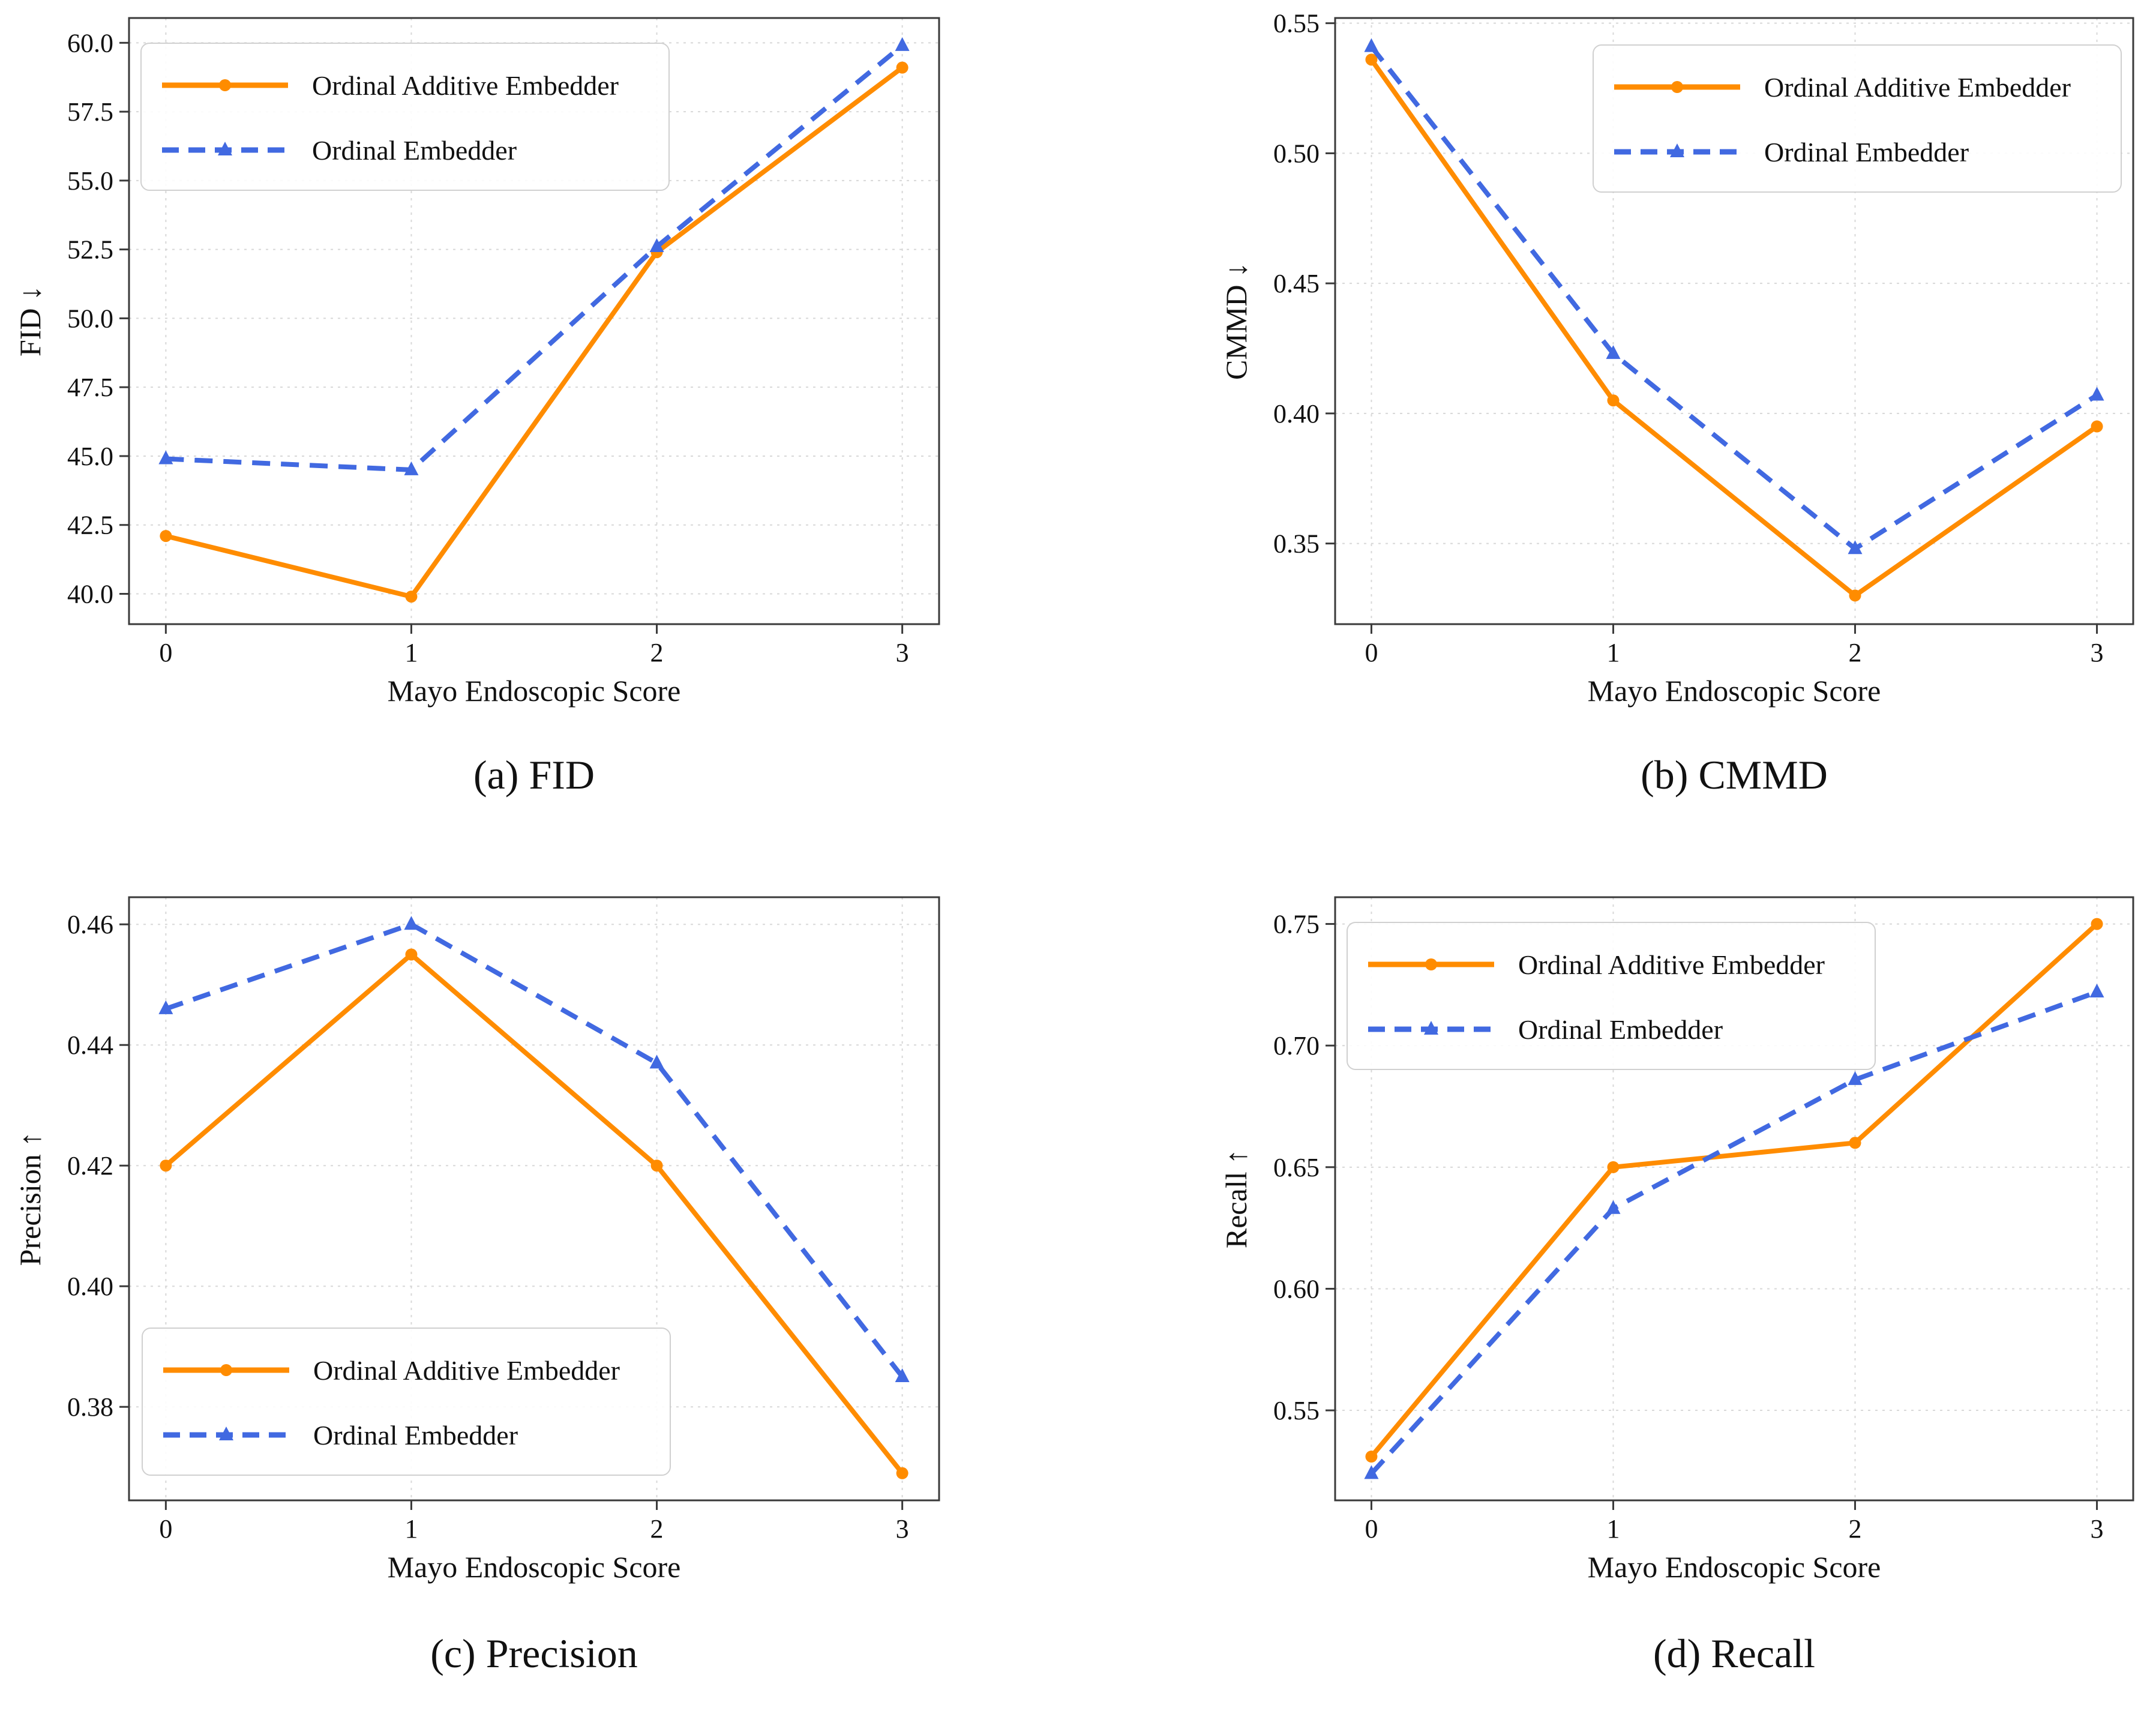 The height and width of the screenshot is (1711, 2156). Describe the element at coordinates (1297, 1167) in the screenshot. I see `y-tick-label: 0.65` at that location.